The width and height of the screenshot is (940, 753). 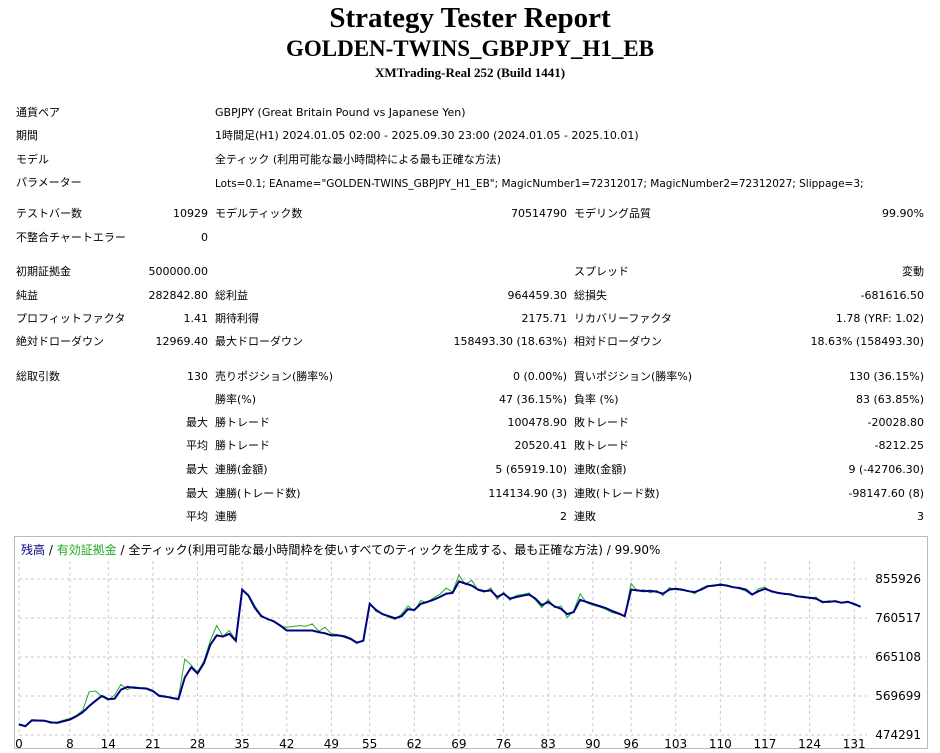 I want to click on max-consec-loss-value: 9 (-42706.30), so click(x=886, y=469).